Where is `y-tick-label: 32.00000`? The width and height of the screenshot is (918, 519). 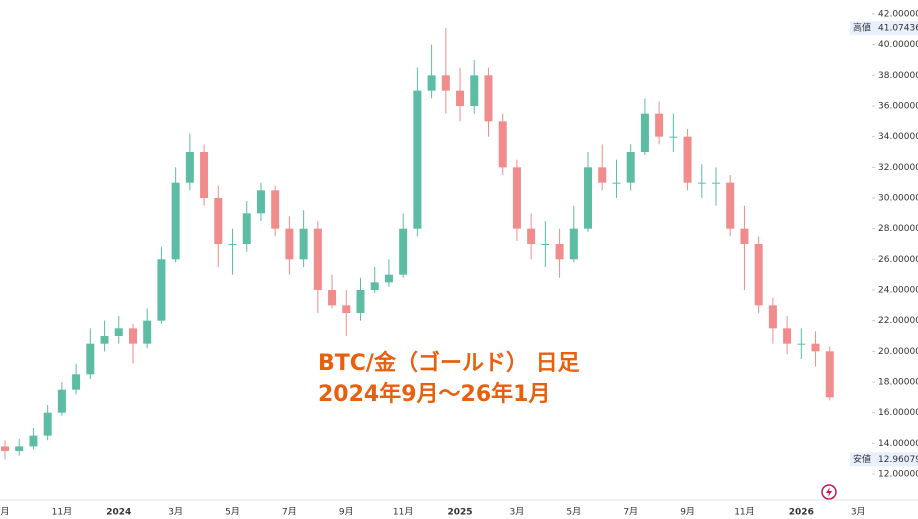 y-tick-label: 32.00000 is located at coordinates (898, 168).